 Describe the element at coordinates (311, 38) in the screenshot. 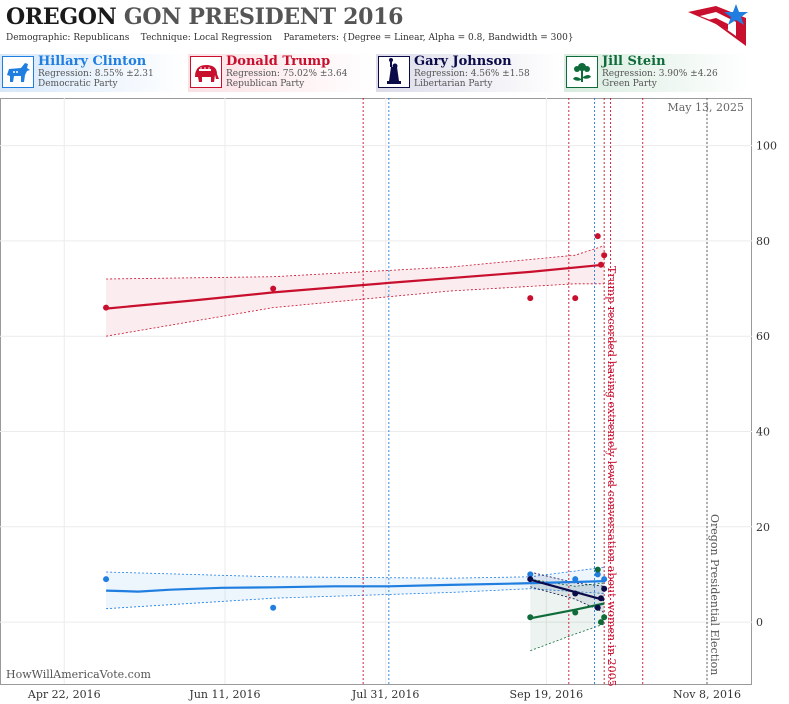

I see `parameters-label: Parameters:` at that location.